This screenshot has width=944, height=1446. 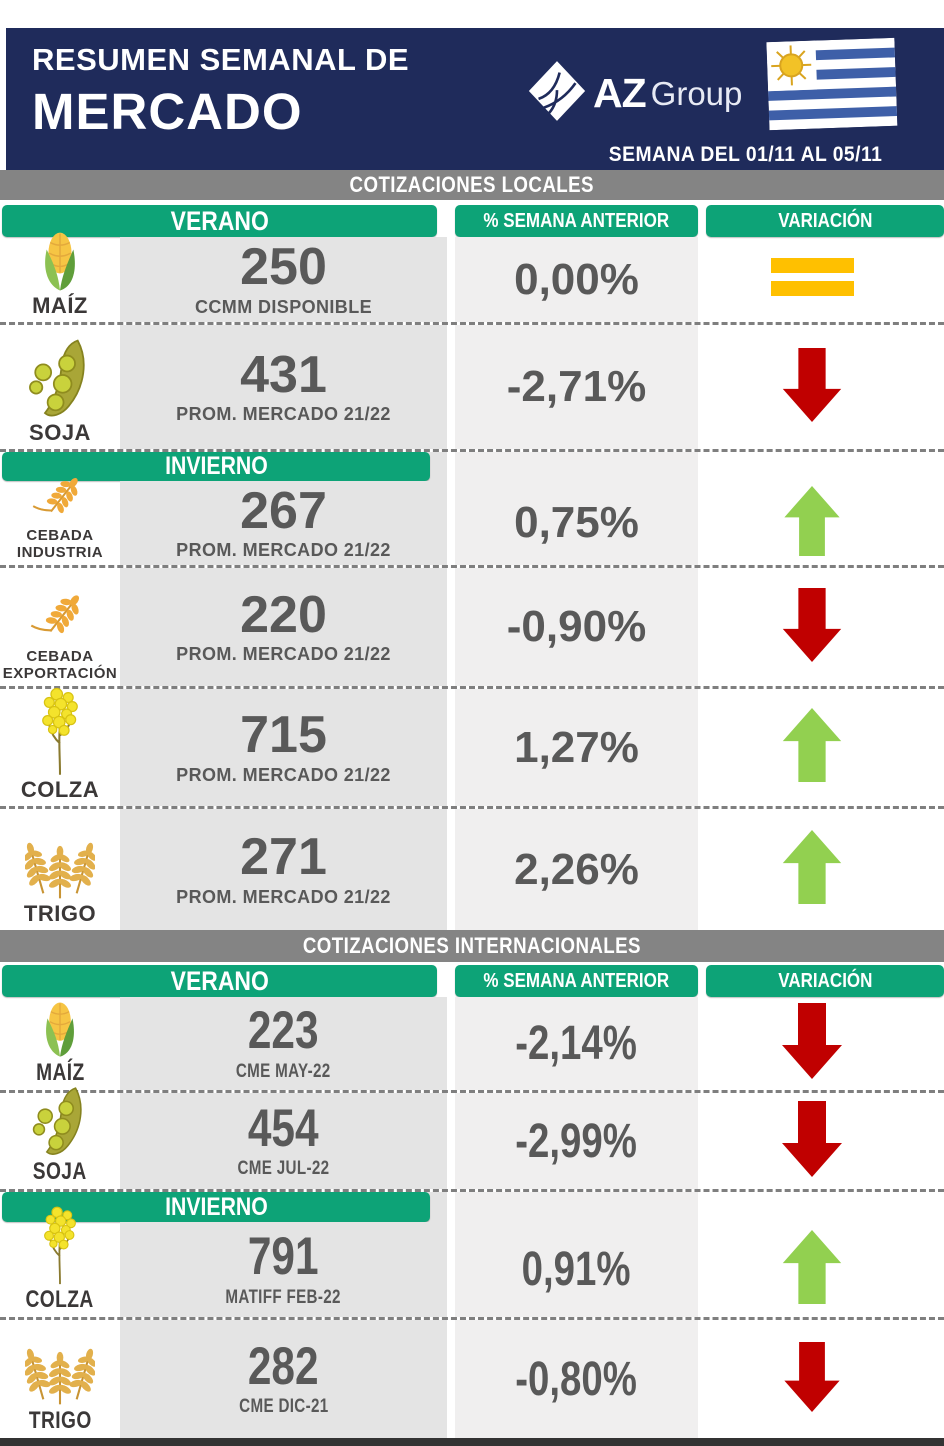 What do you see at coordinates (696, 93) in the screenshot?
I see `brand-name-light: Group` at bounding box center [696, 93].